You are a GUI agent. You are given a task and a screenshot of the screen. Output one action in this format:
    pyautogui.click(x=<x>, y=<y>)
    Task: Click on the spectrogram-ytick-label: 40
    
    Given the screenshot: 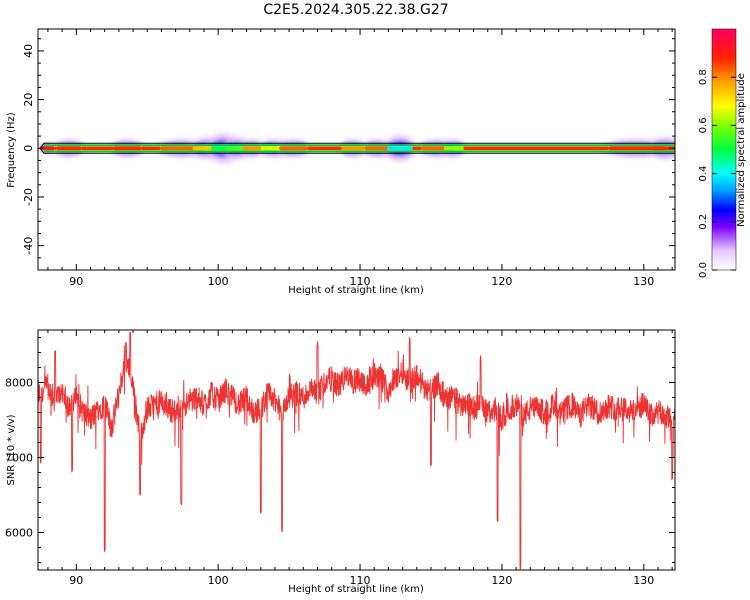 What is the action you would take?
    pyautogui.click(x=28, y=51)
    